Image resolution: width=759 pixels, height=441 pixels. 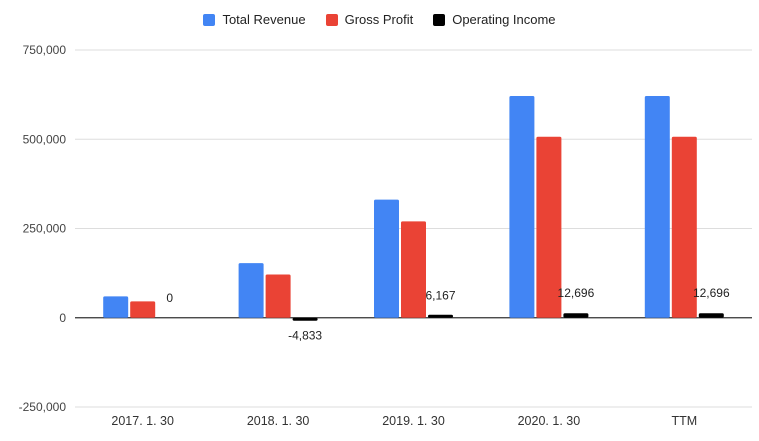 What do you see at coordinates (62, 318) in the screenshot?
I see `y-tick-label: 0` at bounding box center [62, 318].